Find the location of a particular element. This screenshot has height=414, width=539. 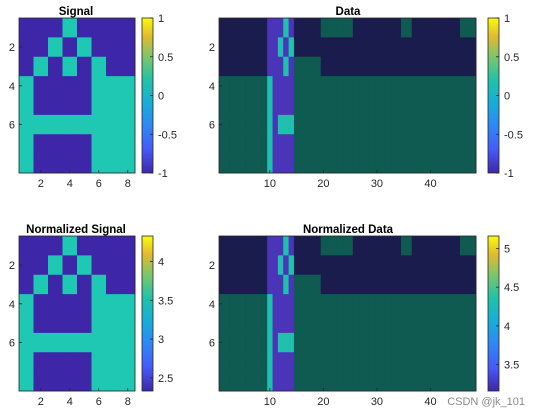

chart-3: 2 4 6 8 2 4 6 Normalized Signal 4 3.5 3 2.5 is located at coordinates (91, 316).